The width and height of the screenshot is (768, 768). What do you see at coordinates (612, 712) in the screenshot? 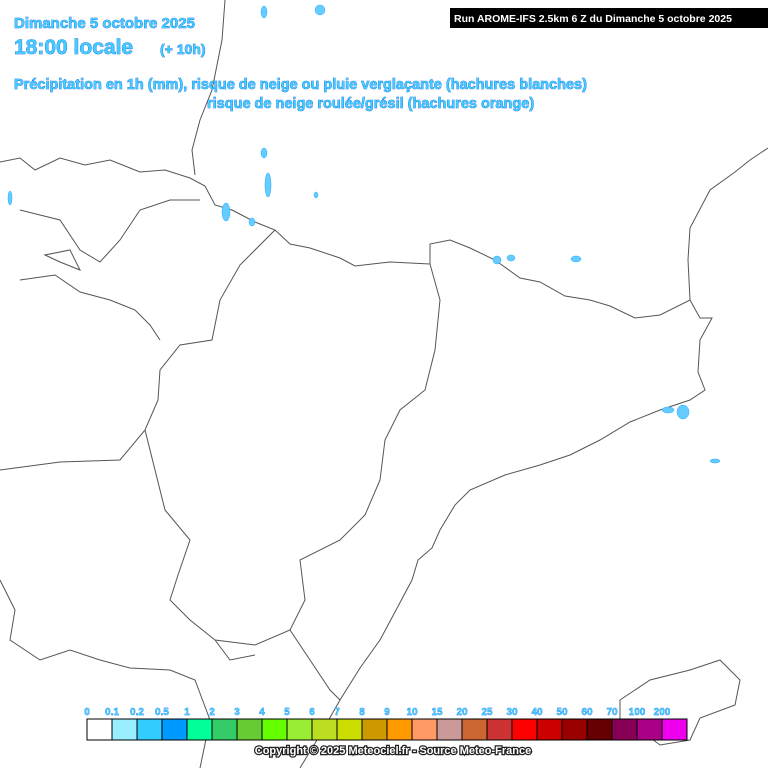
I see `legend-label: 70` at bounding box center [612, 712].